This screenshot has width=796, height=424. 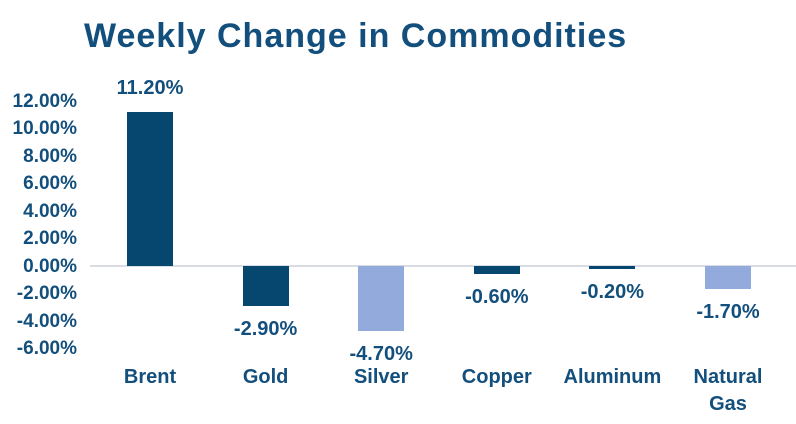 I want to click on zero-gridline, so click(x=443, y=266).